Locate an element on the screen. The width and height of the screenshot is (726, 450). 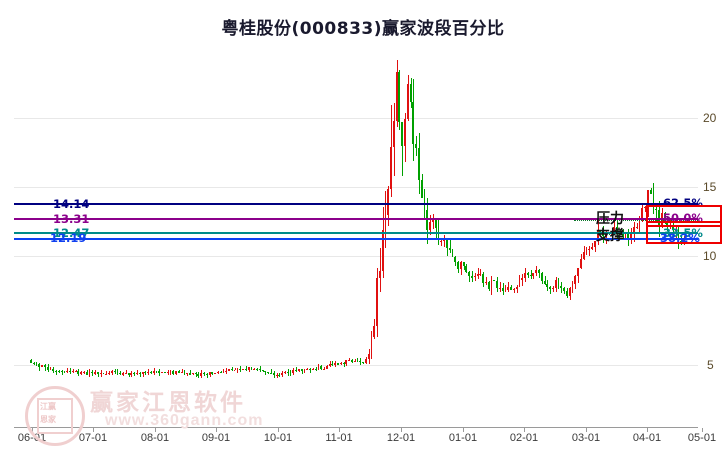
x-tick-label-9: 03-01 is located at coordinates (586, 438).